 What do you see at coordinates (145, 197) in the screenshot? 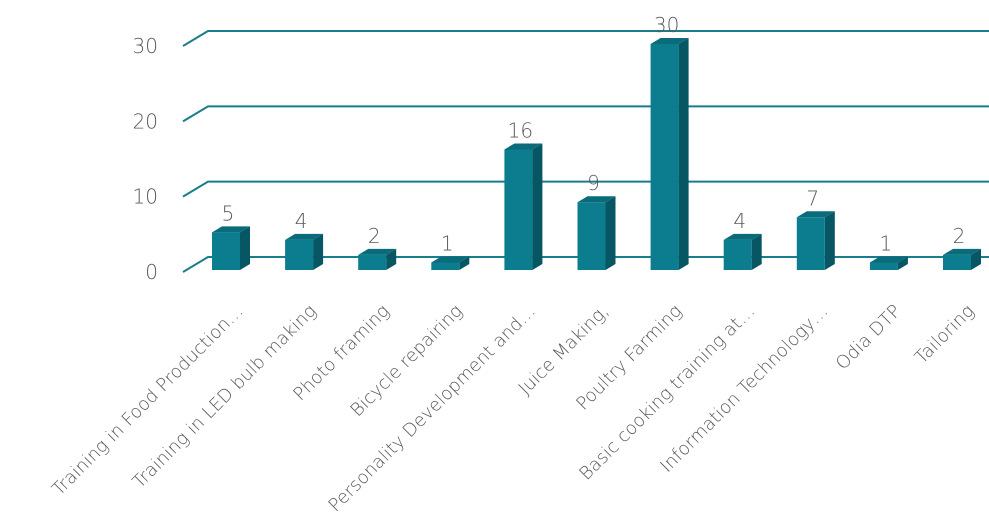
I see `y-tick-label: 10` at bounding box center [145, 197].